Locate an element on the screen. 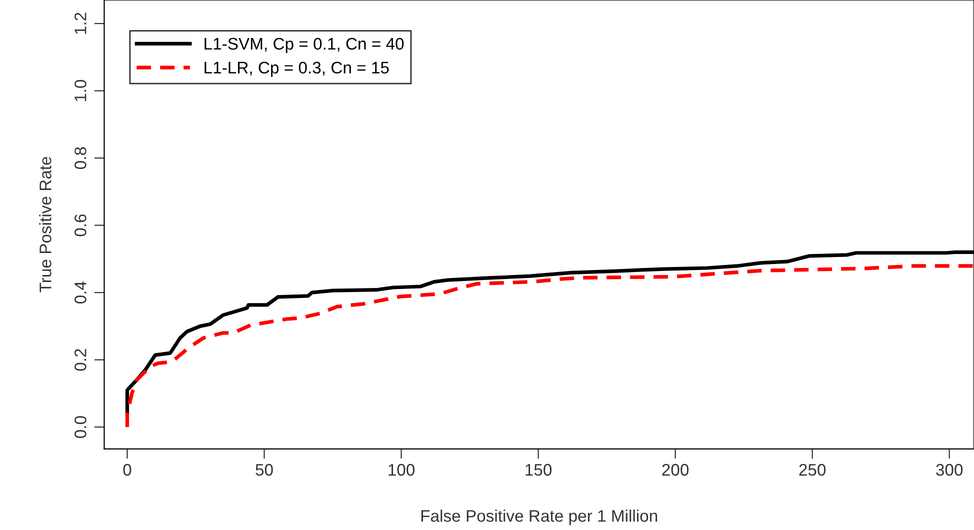  legend-label: L1-SVM, Cp = 0.1, Cn = 40 is located at coordinates (304, 45).